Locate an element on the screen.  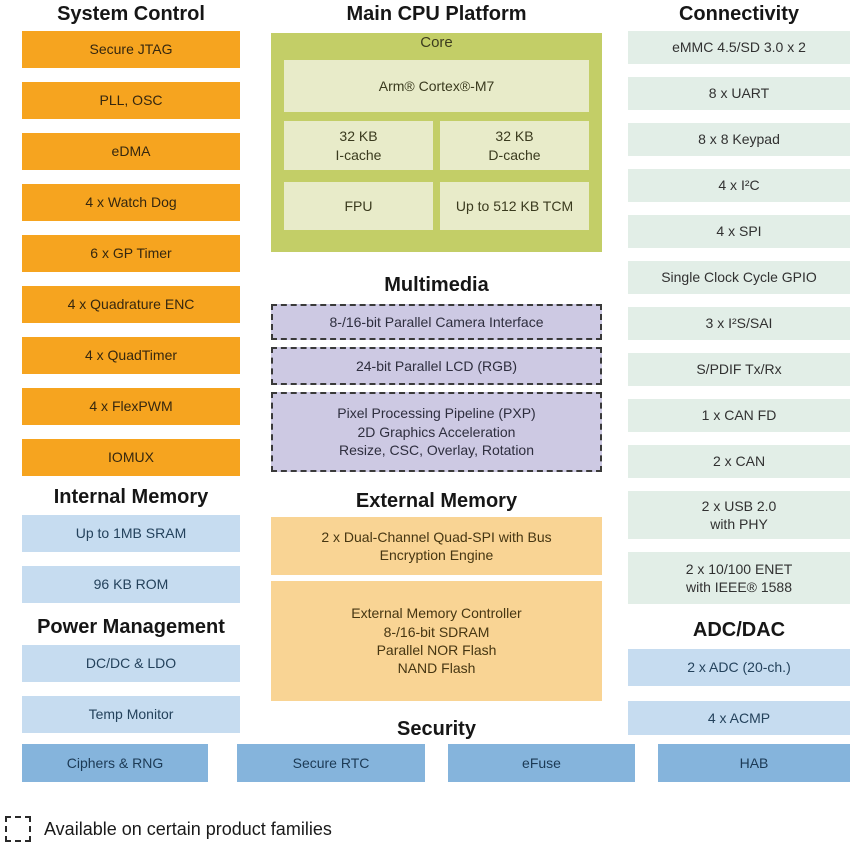
header-power-management: Power Management is located at coordinates (131, 627).